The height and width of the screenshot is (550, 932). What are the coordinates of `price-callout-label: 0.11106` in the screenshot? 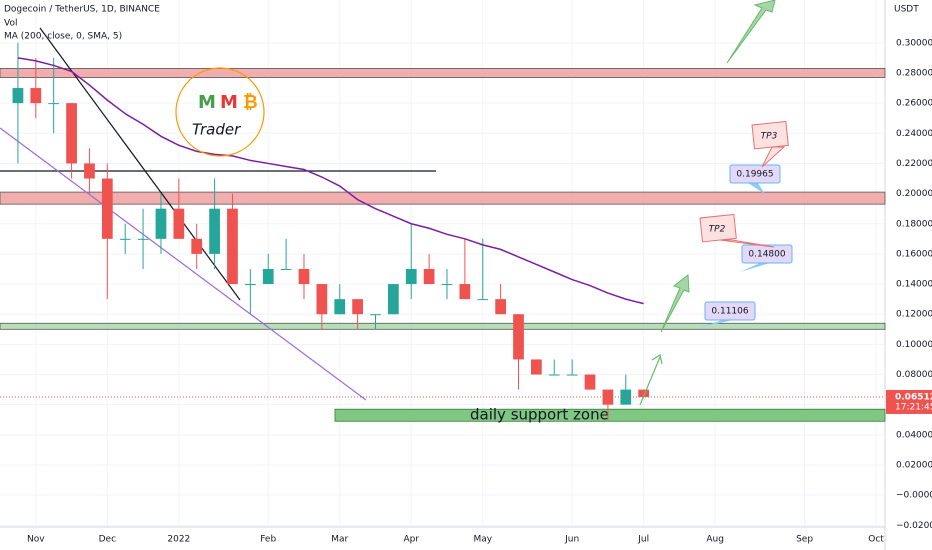 It's located at (729, 312).